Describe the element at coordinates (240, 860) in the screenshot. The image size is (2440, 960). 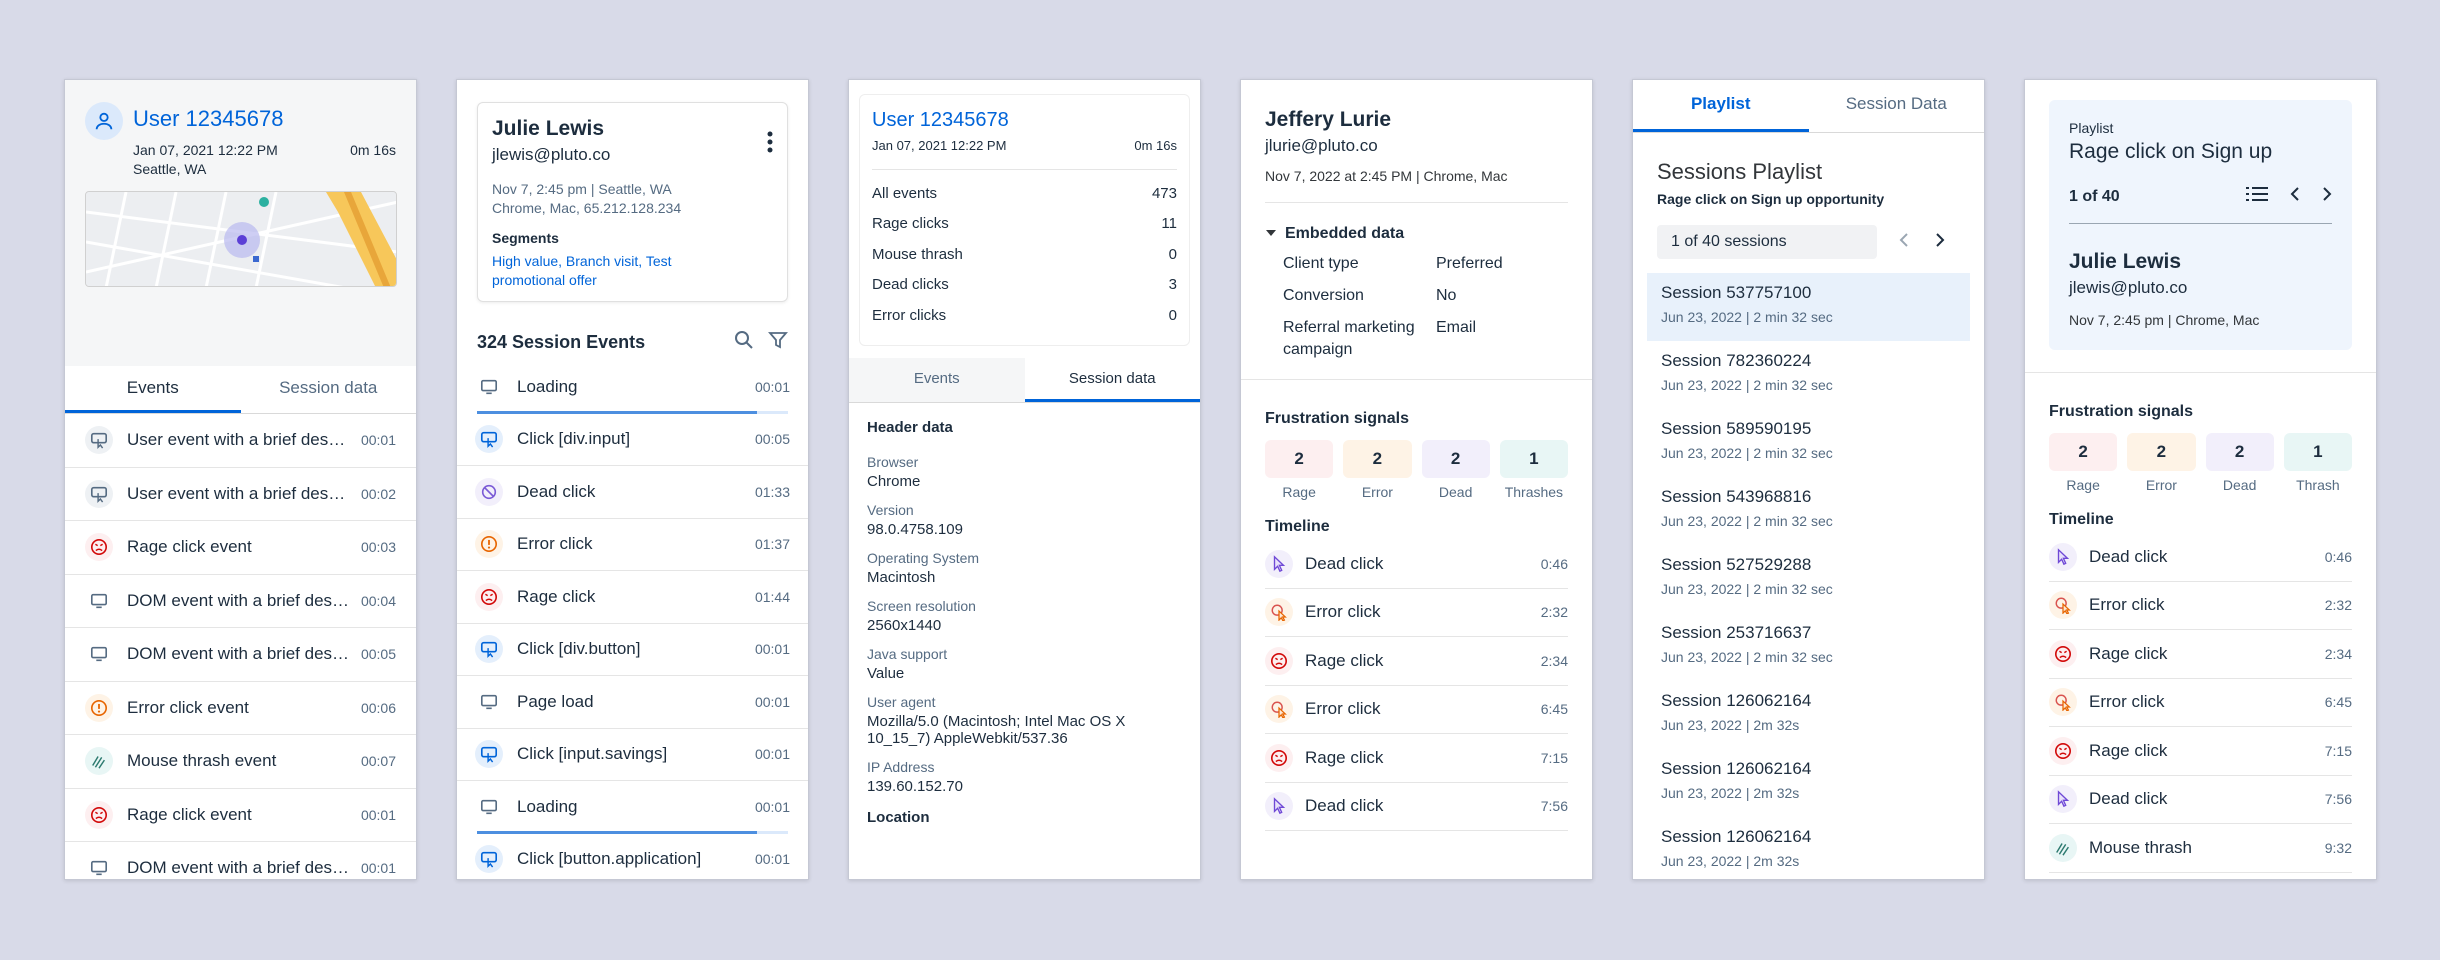
I see `list-item: DOM event with a brief description 00:01` at that location.